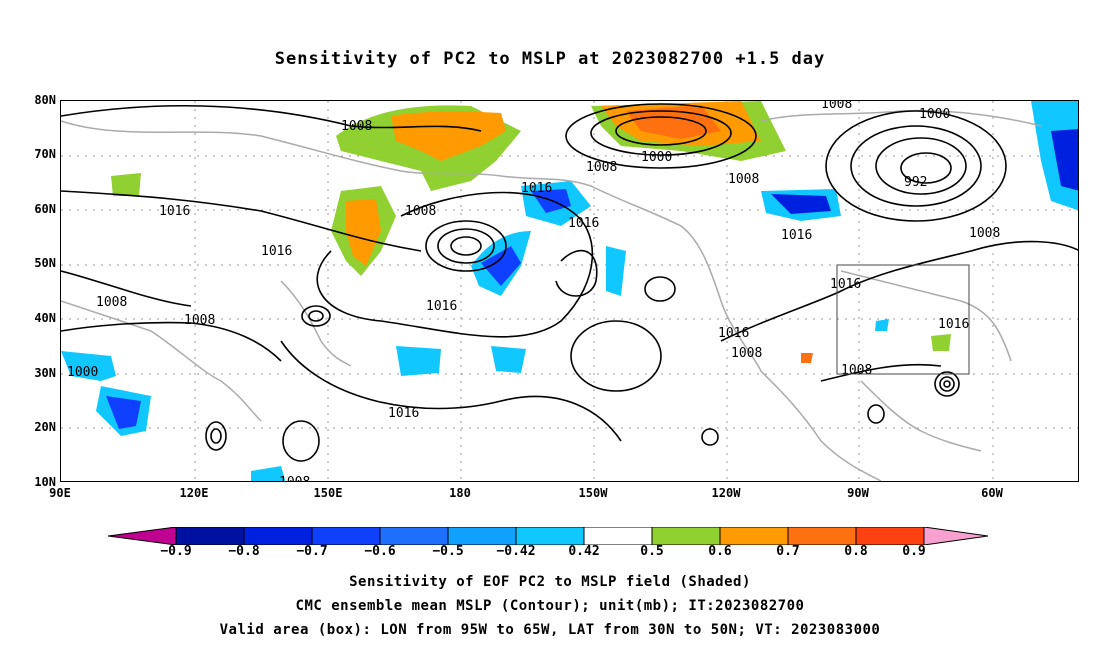  I want to click on colorbar-label: −0.6, so click(380, 551).